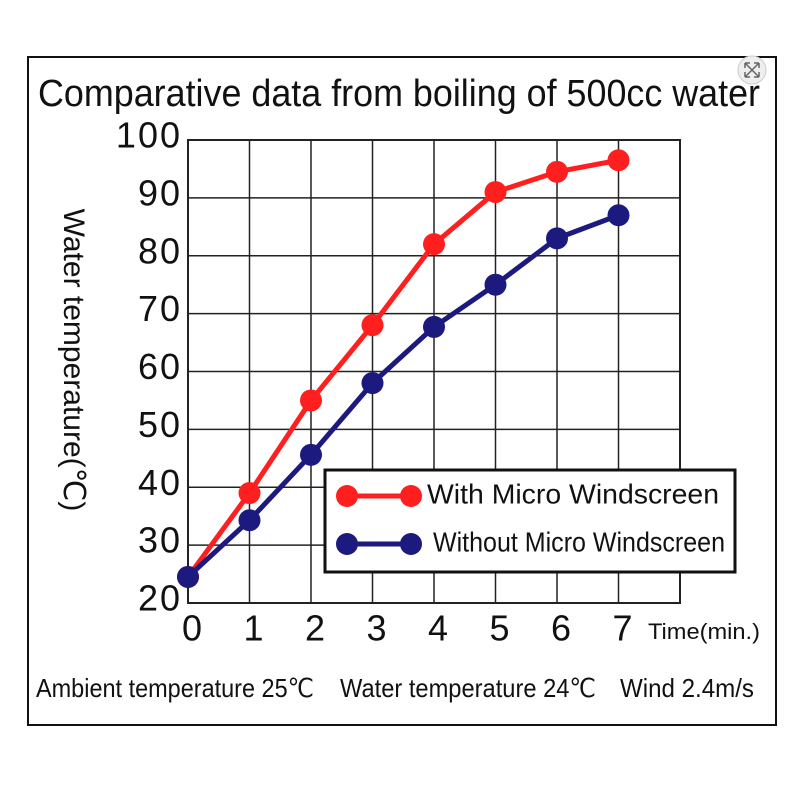 The image size is (800, 803). I want to click on legend-box, so click(530, 521).